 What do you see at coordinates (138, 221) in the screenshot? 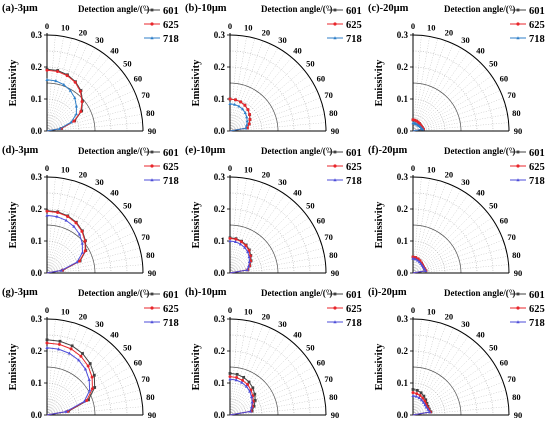
I see `angle-tick-label: 60` at bounding box center [138, 221].